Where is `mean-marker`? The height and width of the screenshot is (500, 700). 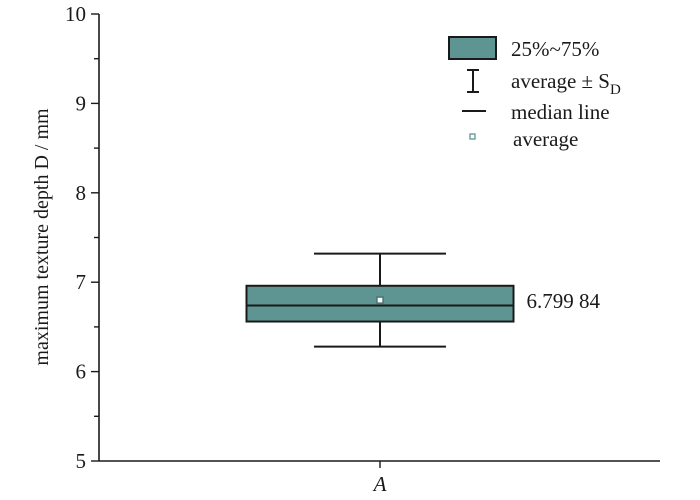 mean-marker is located at coordinates (380, 300).